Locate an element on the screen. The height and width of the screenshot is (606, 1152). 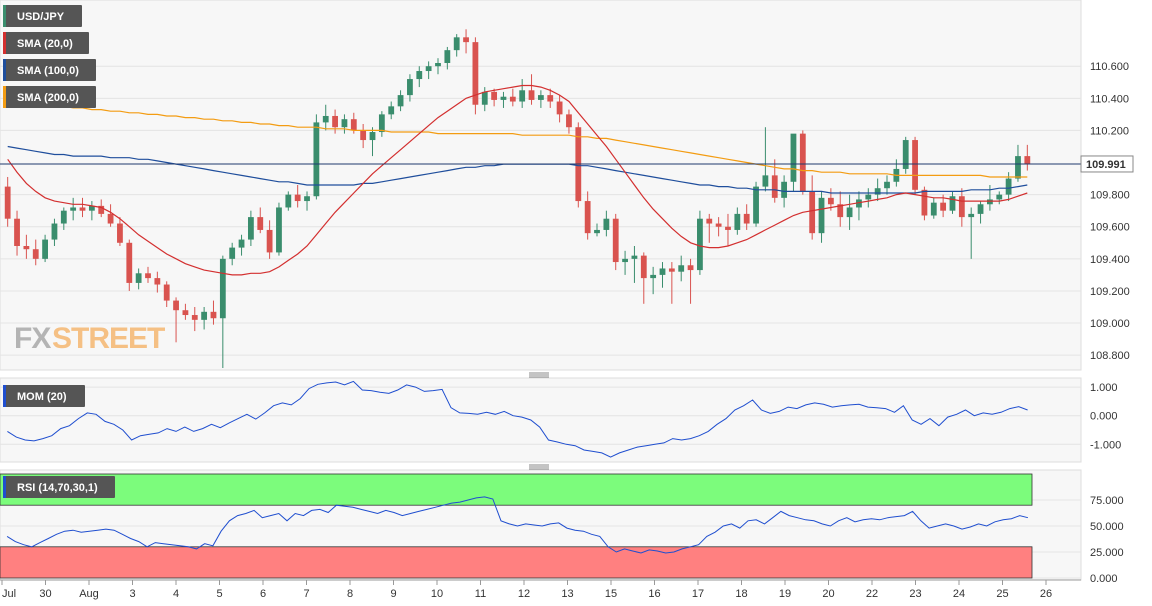
legend-mom: MOM (20) is located at coordinates (44, 396).